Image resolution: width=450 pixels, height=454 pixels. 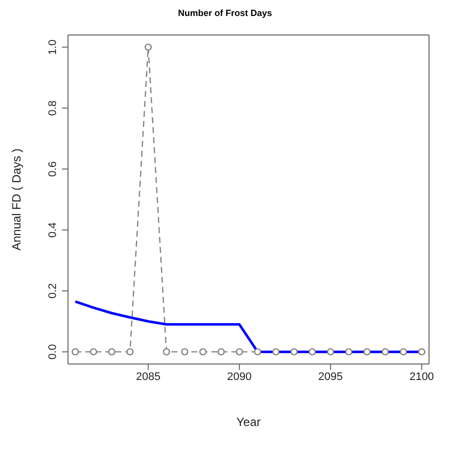 I want to click on x-tick-label: 2090, so click(x=239, y=376).